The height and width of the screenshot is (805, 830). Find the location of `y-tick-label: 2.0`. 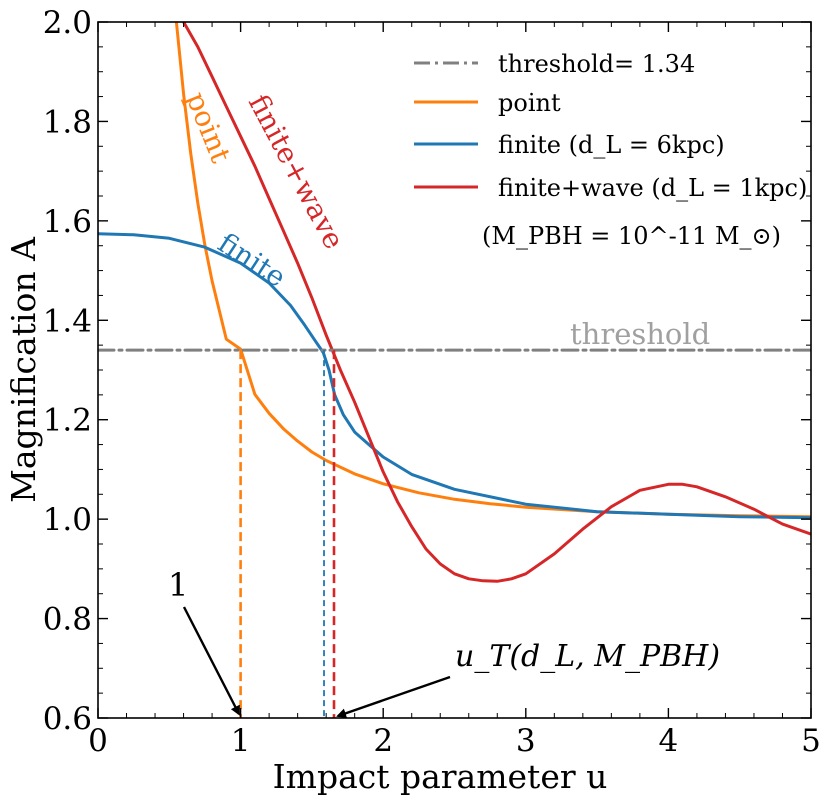

y-tick-label: 2.0 is located at coordinates (67, 23).